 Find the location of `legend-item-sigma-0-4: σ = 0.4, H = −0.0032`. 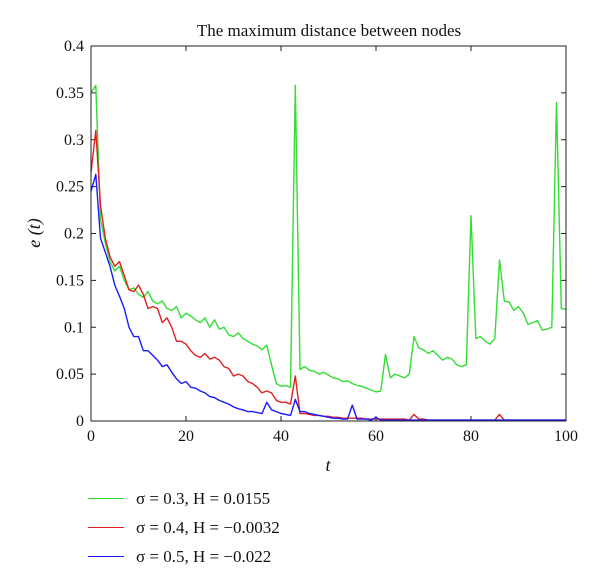

legend-item-sigma-0-4: σ = 0.4, H = −0.0032 is located at coordinates (184, 527).